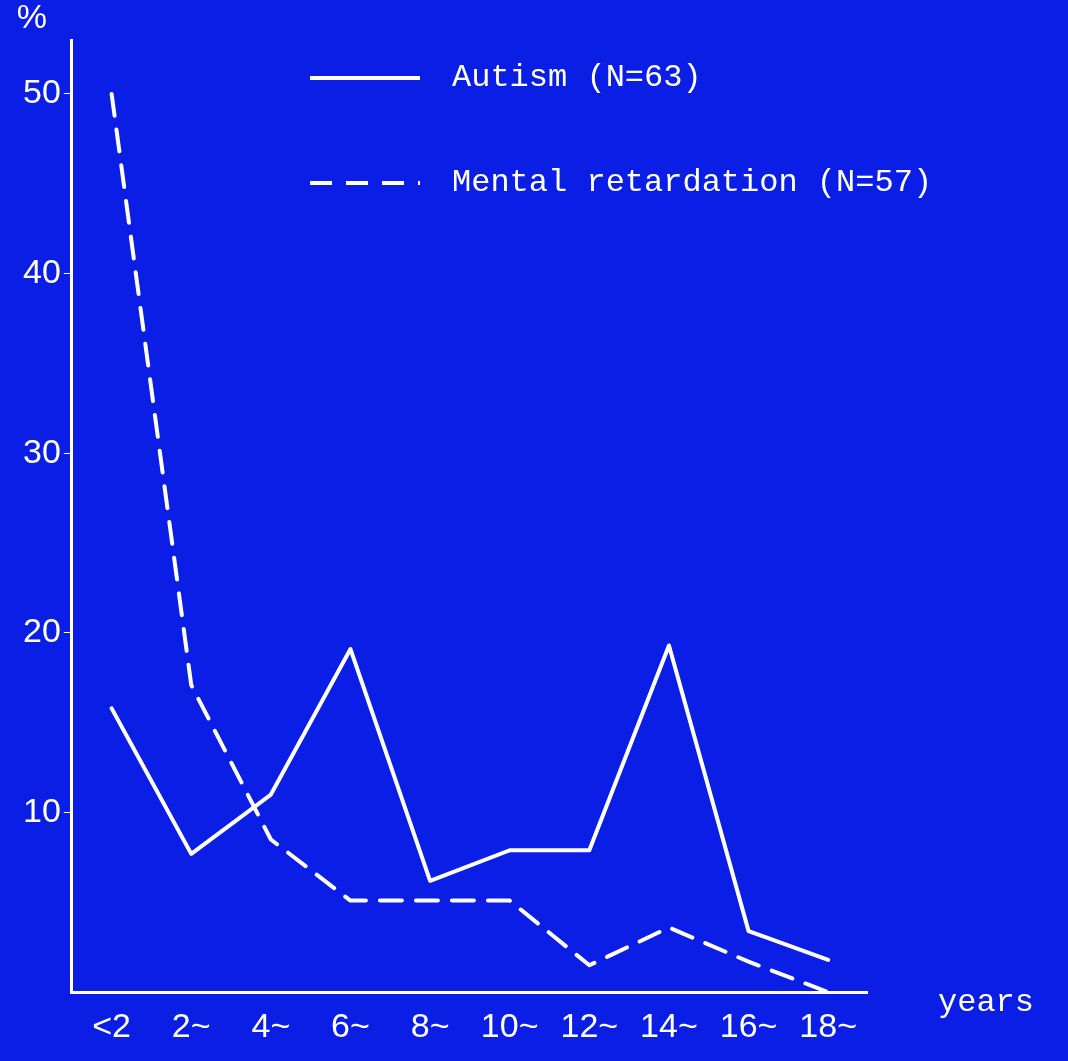 The width and height of the screenshot is (1068, 1061). What do you see at coordinates (986, 1002) in the screenshot?
I see `x-axis-title: years` at bounding box center [986, 1002].